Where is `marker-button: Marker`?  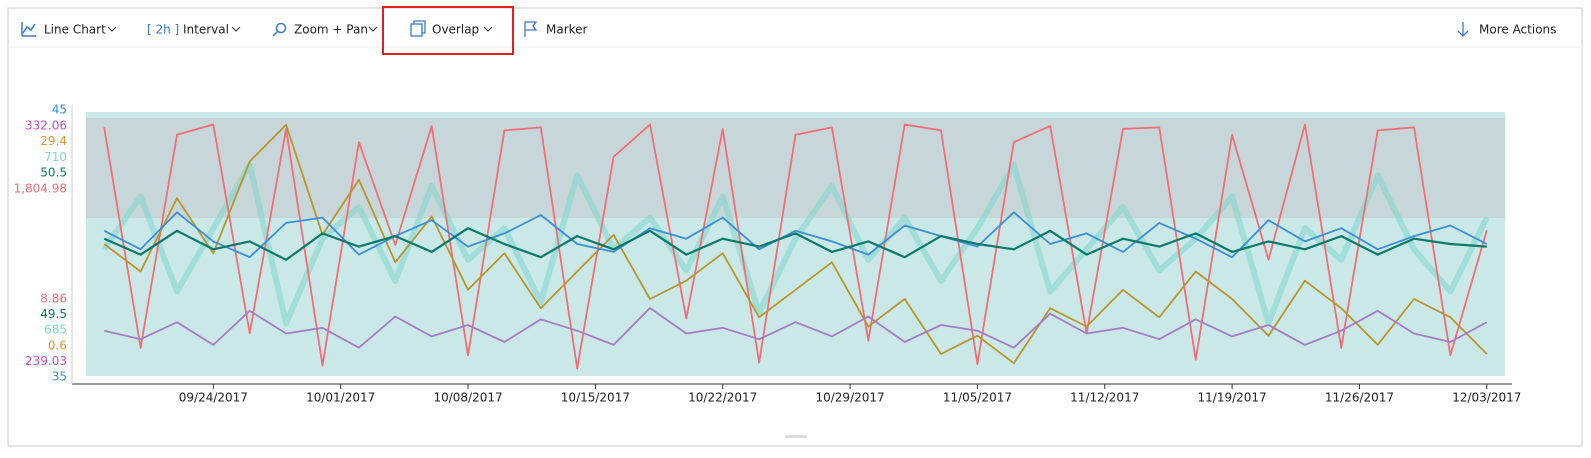 marker-button: Marker is located at coordinates (556, 29).